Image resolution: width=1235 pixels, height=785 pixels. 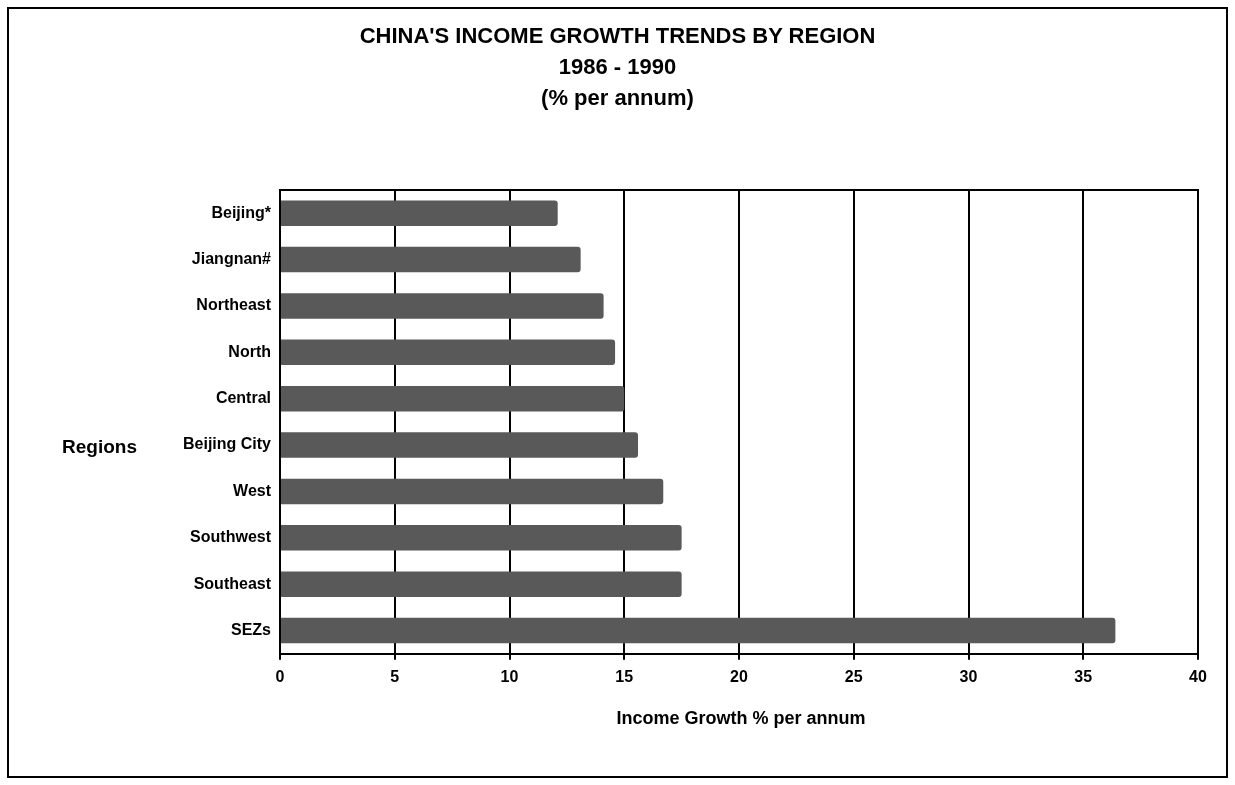 What do you see at coordinates (739, 676) in the screenshot?
I see `x-tick-label: 20` at bounding box center [739, 676].